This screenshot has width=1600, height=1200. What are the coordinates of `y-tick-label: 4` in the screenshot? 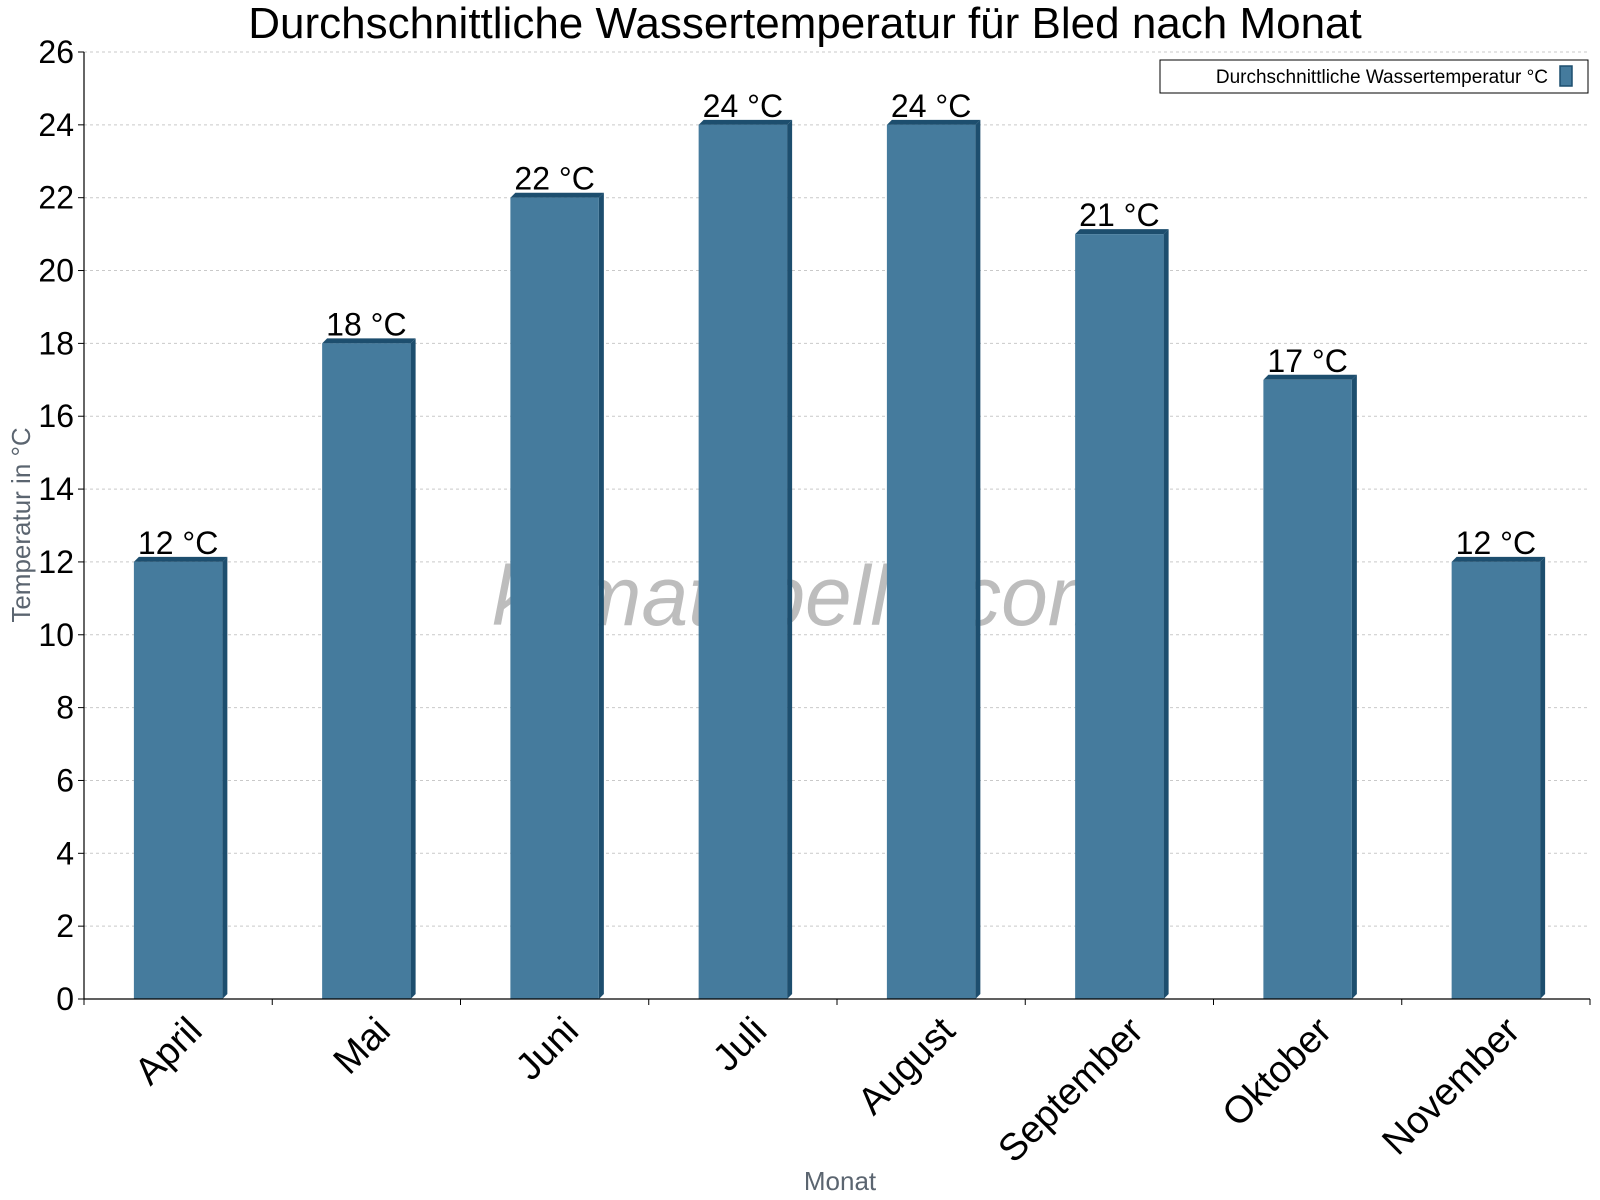 It's located at (65, 853).